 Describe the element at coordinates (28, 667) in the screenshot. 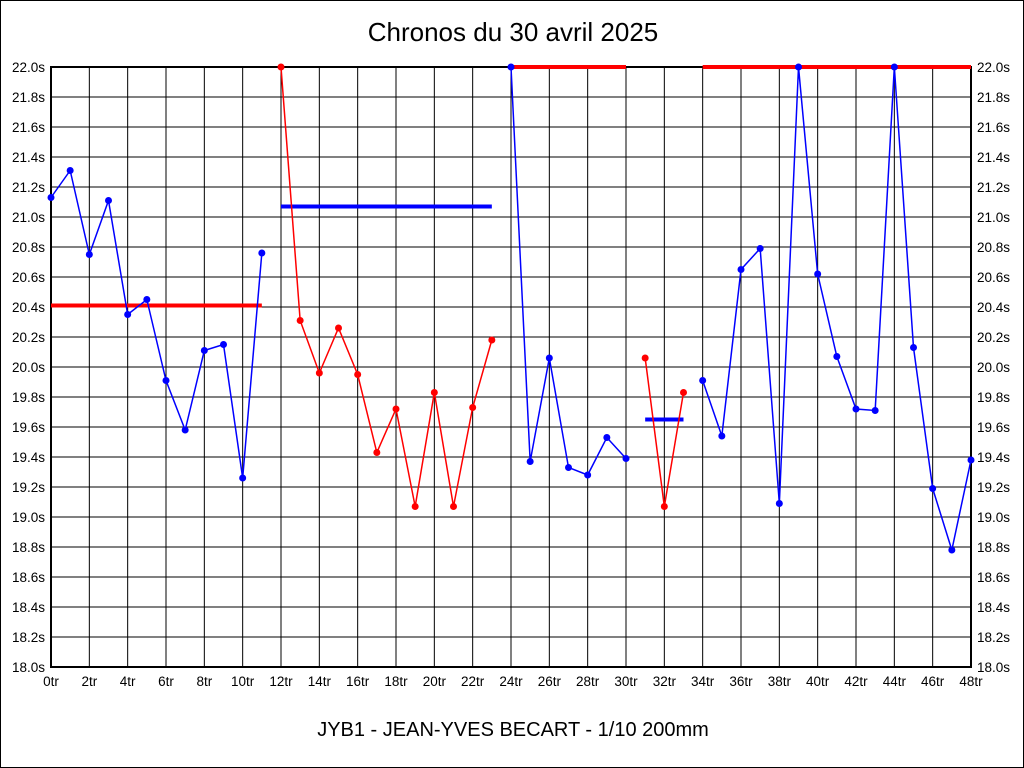

I see `y-tick-label-left: 18.0s` at that location.